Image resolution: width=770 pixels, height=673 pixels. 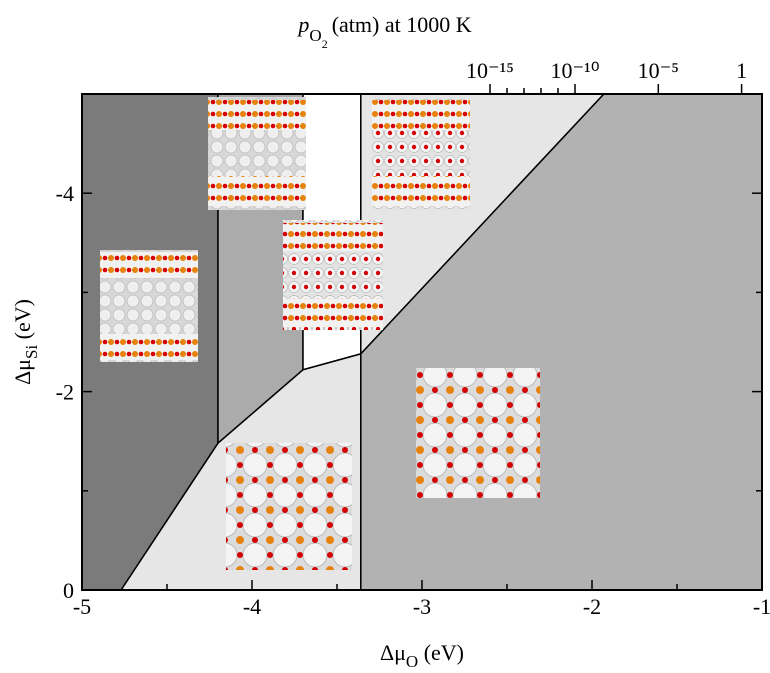 I want to click on x-tick-label: -2, so click(x=592, y=606).